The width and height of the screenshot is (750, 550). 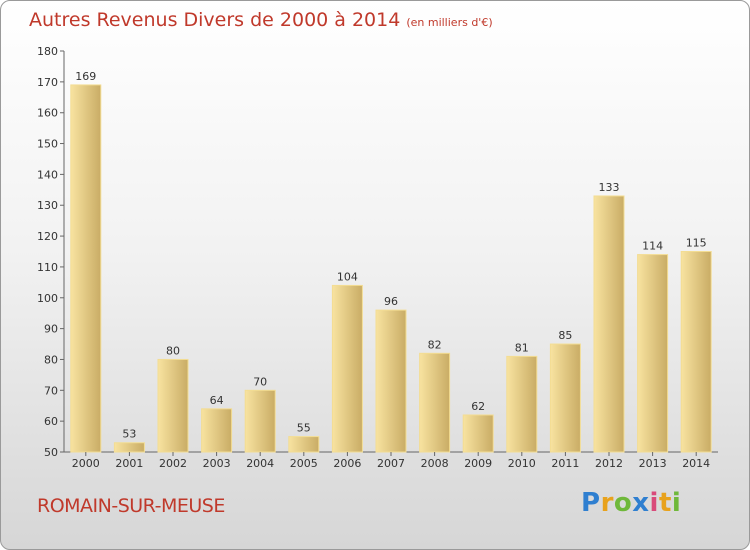 What do you see at coordinates (85, 76) in the screenshot?
I see `data-label: 169` at bounding box center [85, 76].